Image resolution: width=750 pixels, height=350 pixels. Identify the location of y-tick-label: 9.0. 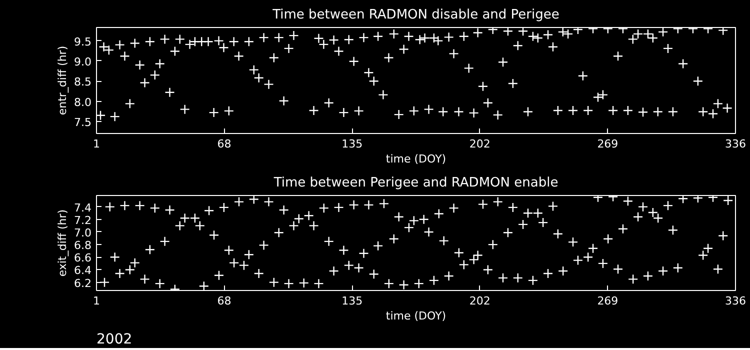
(83, 61).